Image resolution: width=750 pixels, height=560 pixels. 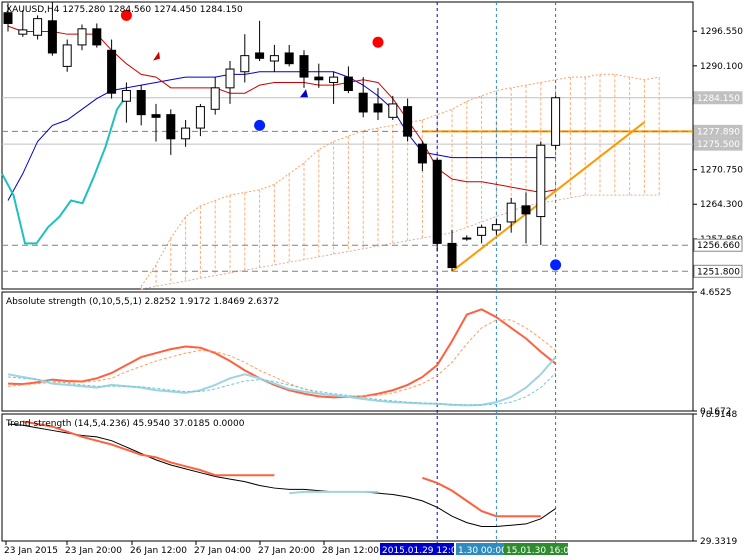 I want to click on price-label-text: 1251.800, so click(x=718, y=272).